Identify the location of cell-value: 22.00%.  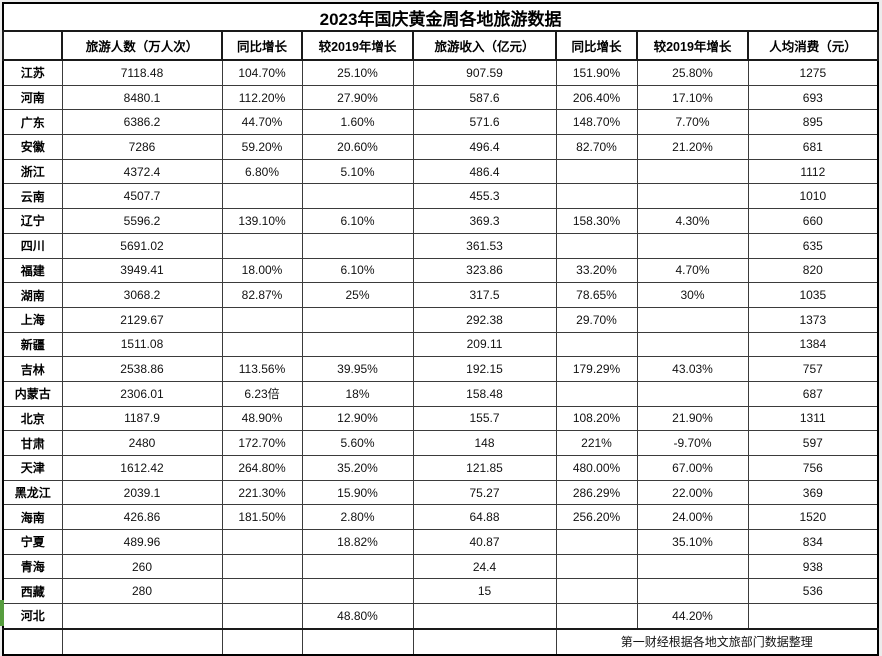
(692, 492).